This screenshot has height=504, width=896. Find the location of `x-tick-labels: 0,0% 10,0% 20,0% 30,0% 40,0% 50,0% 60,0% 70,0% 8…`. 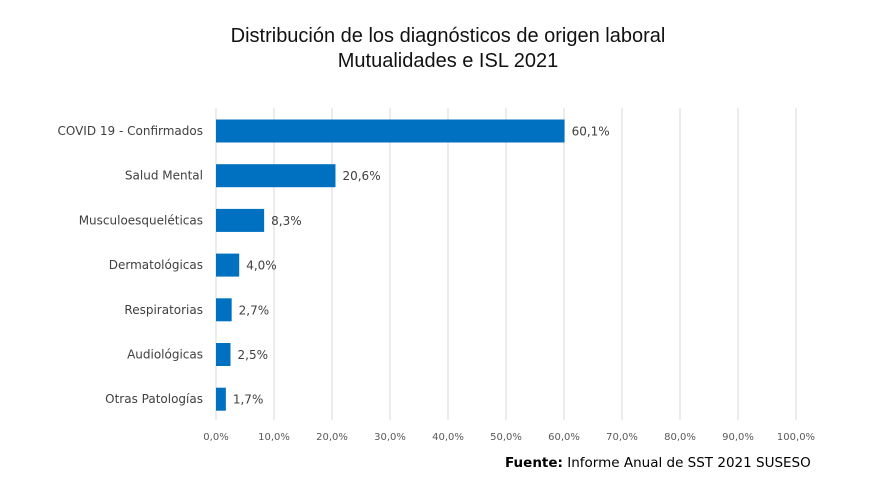

x-tick-labels: 0,0% 10,0% 20,0% 30,0% 40,0% 50,0% 60,0% 70,0% 8… is located at coordinates (509, 437).